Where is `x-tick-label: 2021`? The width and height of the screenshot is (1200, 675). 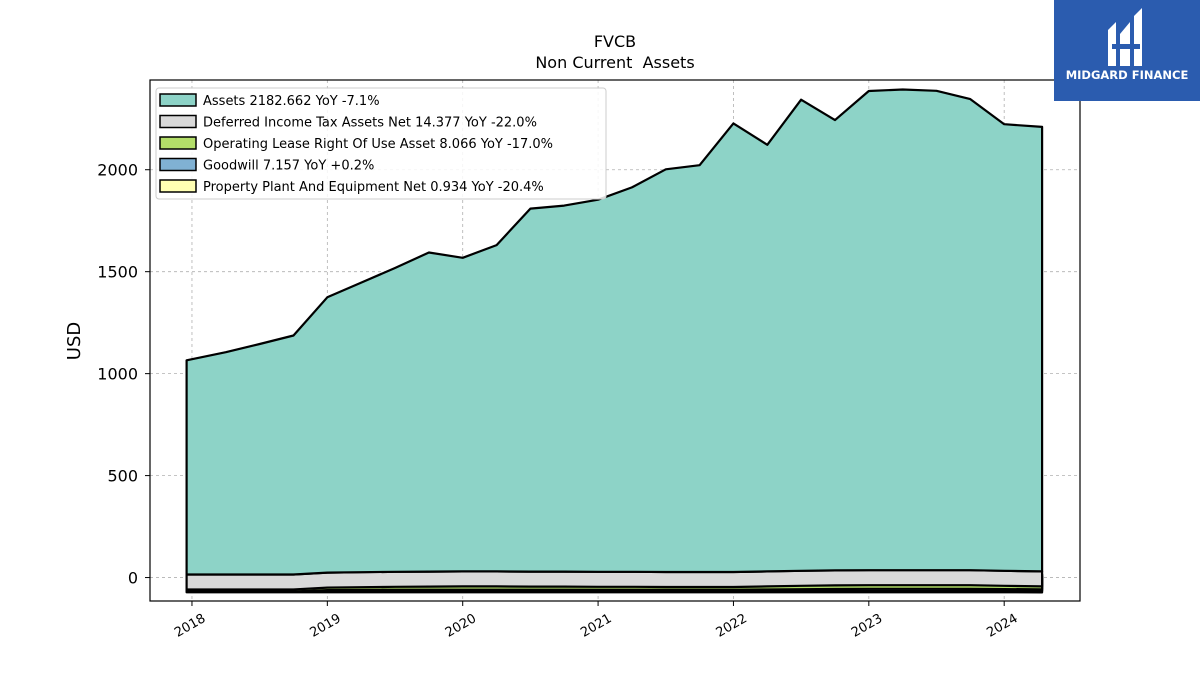 x-tick-label: 2021 is located at coordinates (596, 626).